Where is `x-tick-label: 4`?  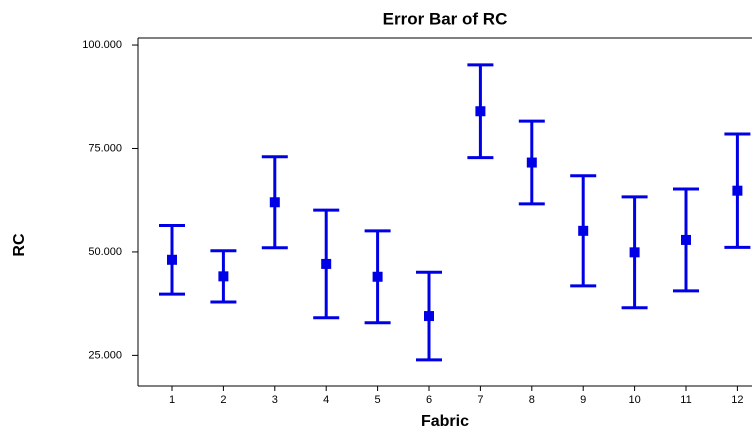
x-tick-label: 4 is located at coordinates (326, 400).